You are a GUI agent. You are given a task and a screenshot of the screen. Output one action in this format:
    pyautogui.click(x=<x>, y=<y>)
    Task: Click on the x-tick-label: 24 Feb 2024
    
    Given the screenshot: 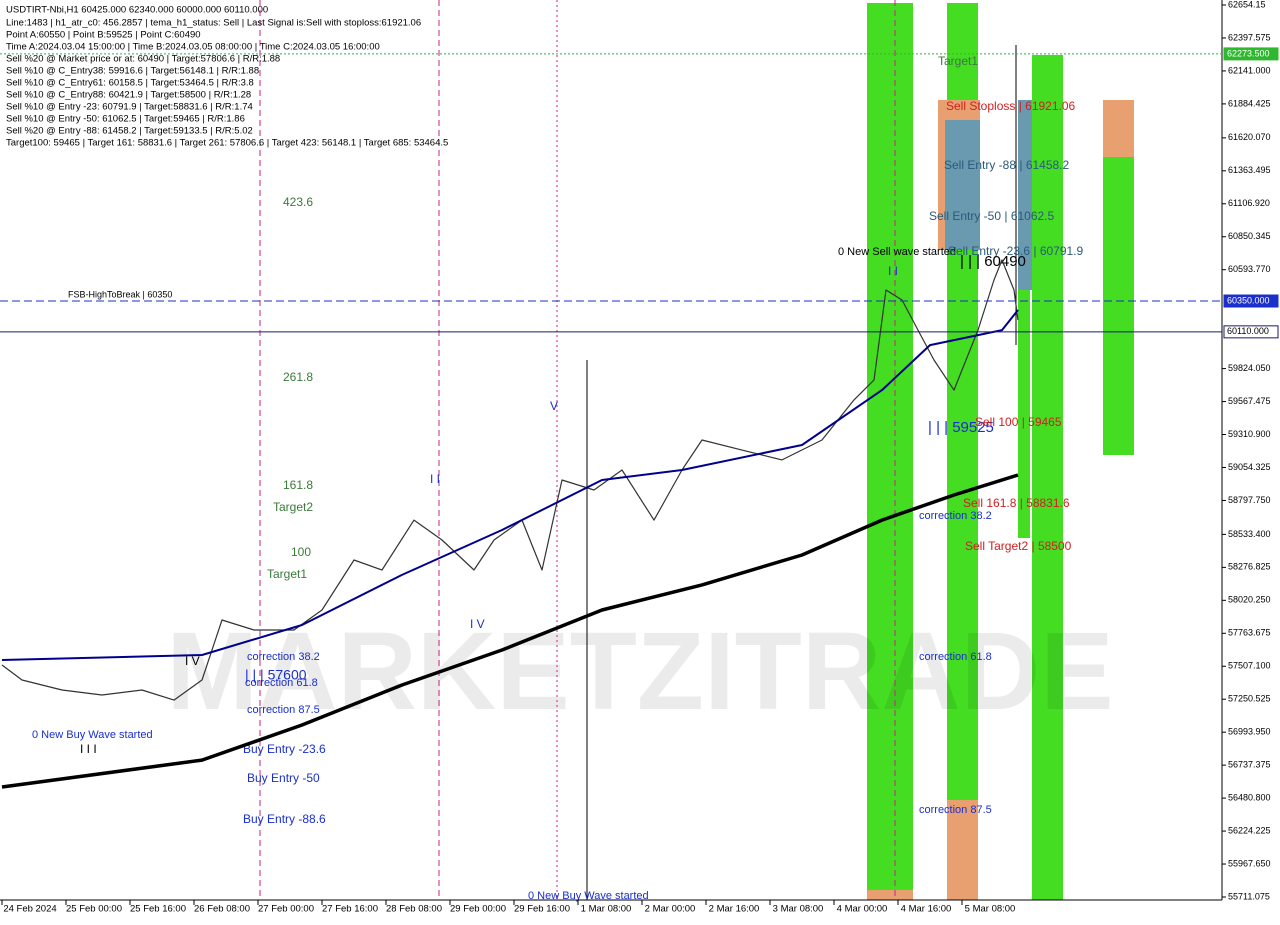 What is the action you would take?
    pyautogui.click(x=29, y=909)
    